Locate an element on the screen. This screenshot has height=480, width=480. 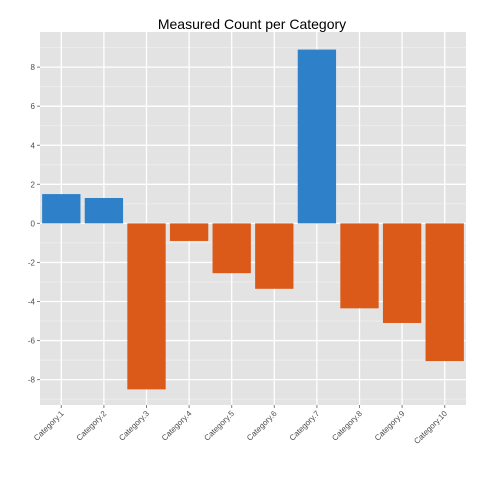
x-tick-label: Category.10 is located at coordinates (430, 427).